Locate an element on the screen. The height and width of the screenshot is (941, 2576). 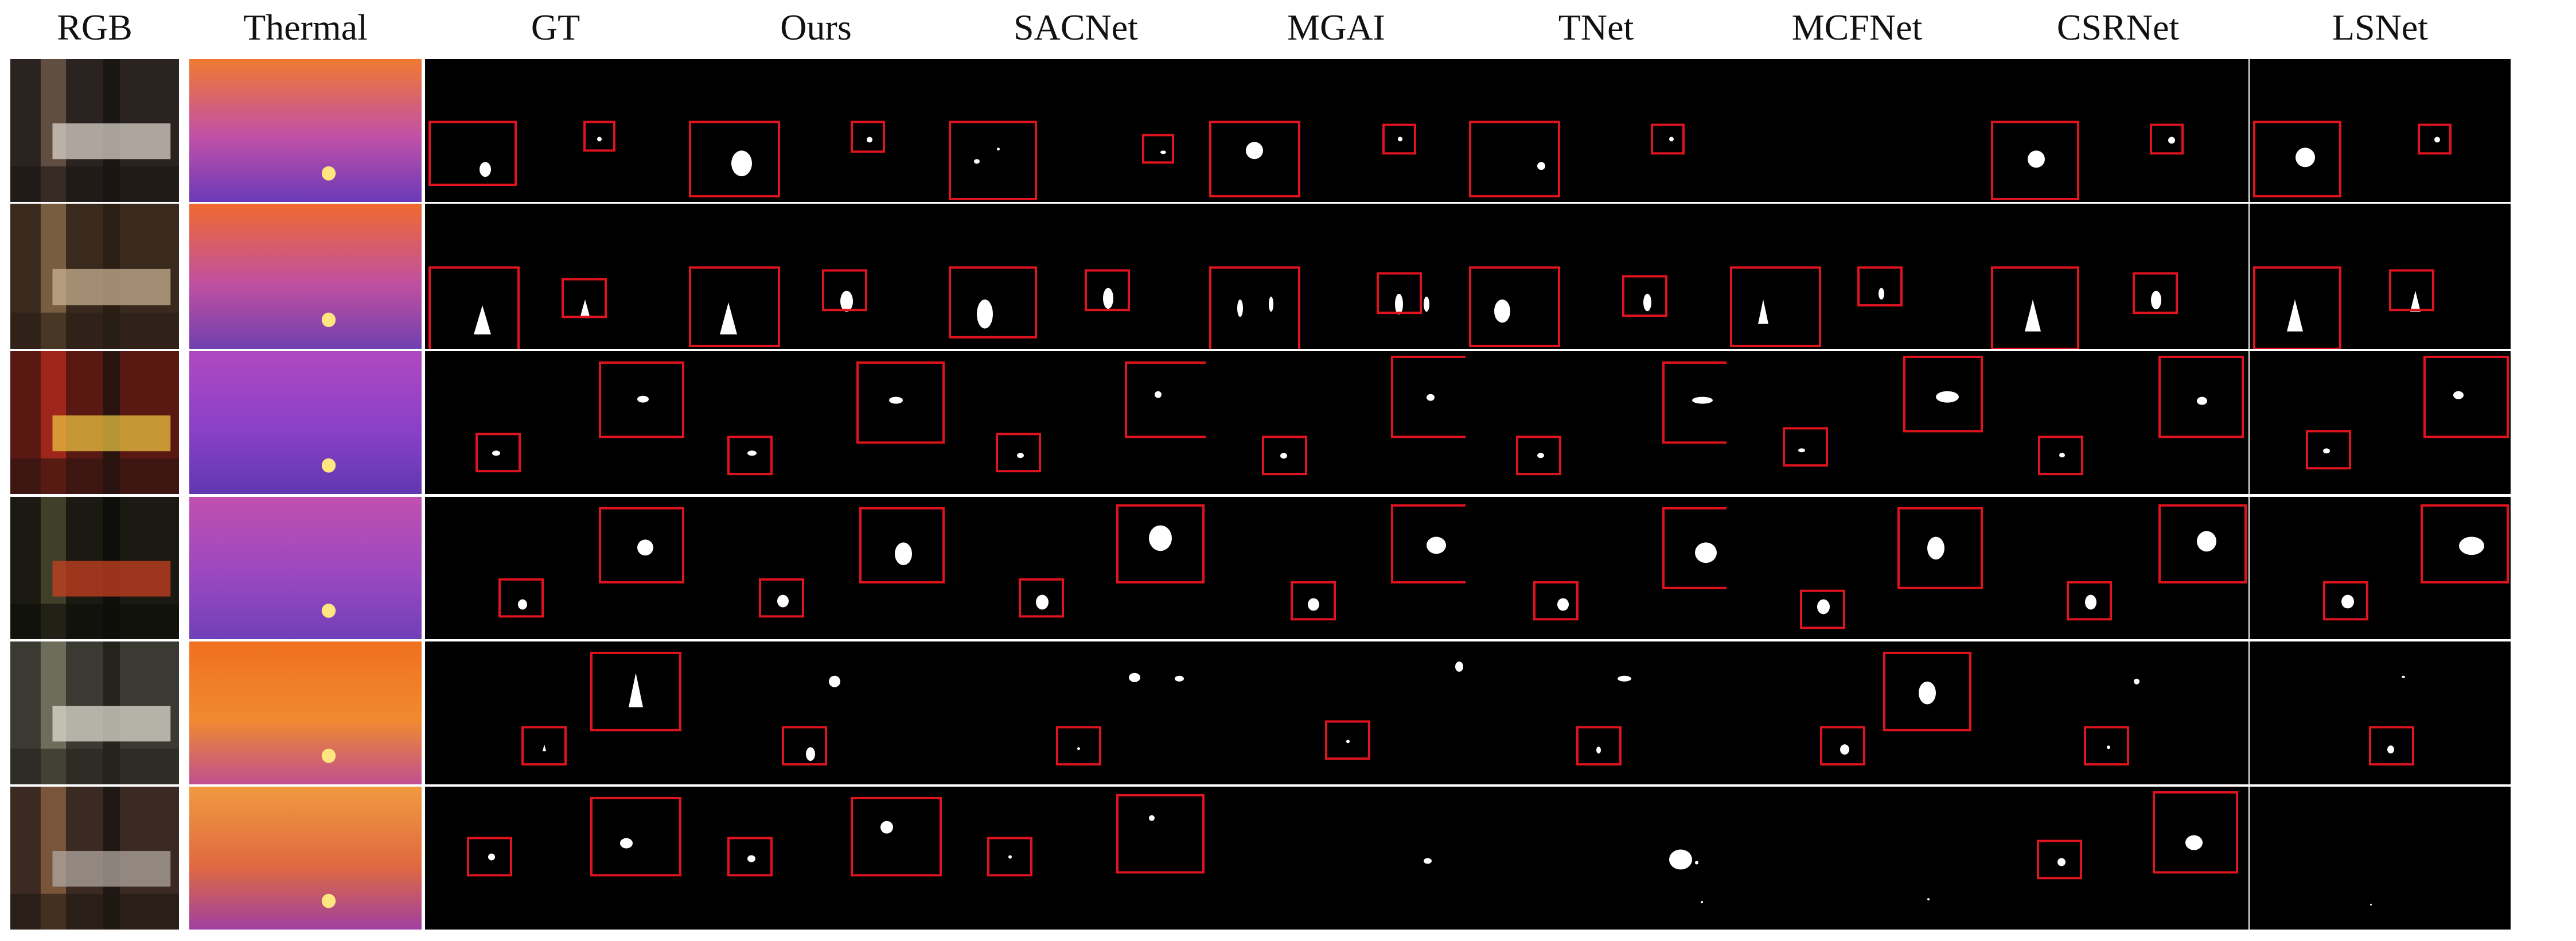
column-header-rgb: RGB is located at coordinates (95, 27).